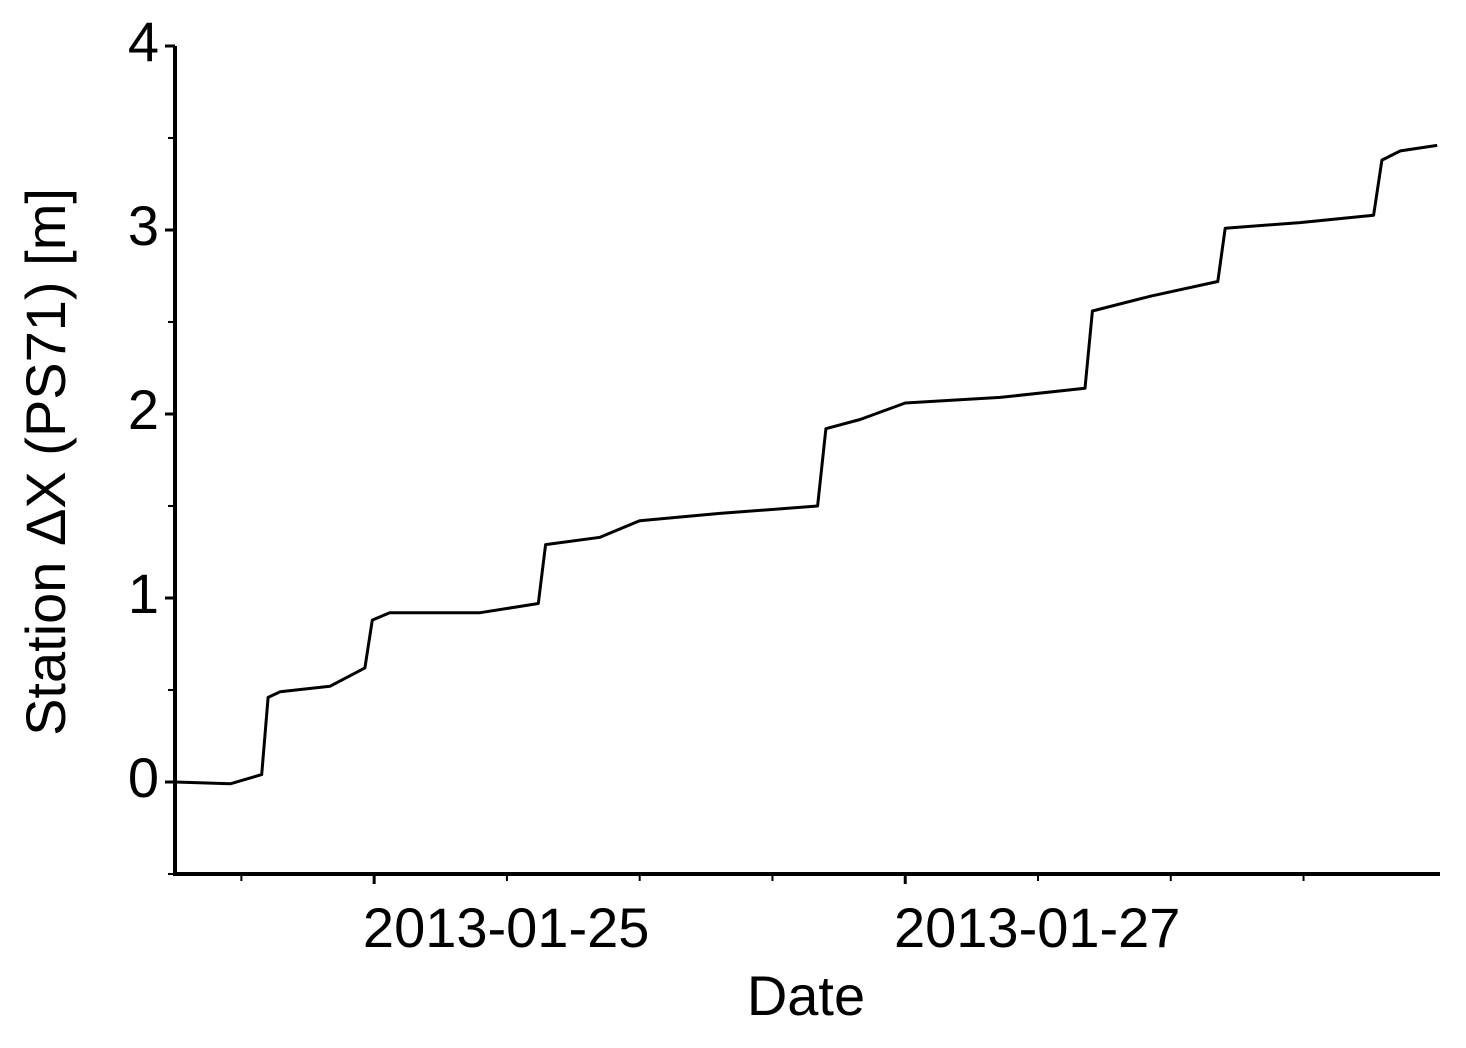  What do you see at coordinates (143, 225) in the screenshot?
I see `y-tick-label: 3` at bounding box center [143, 225].